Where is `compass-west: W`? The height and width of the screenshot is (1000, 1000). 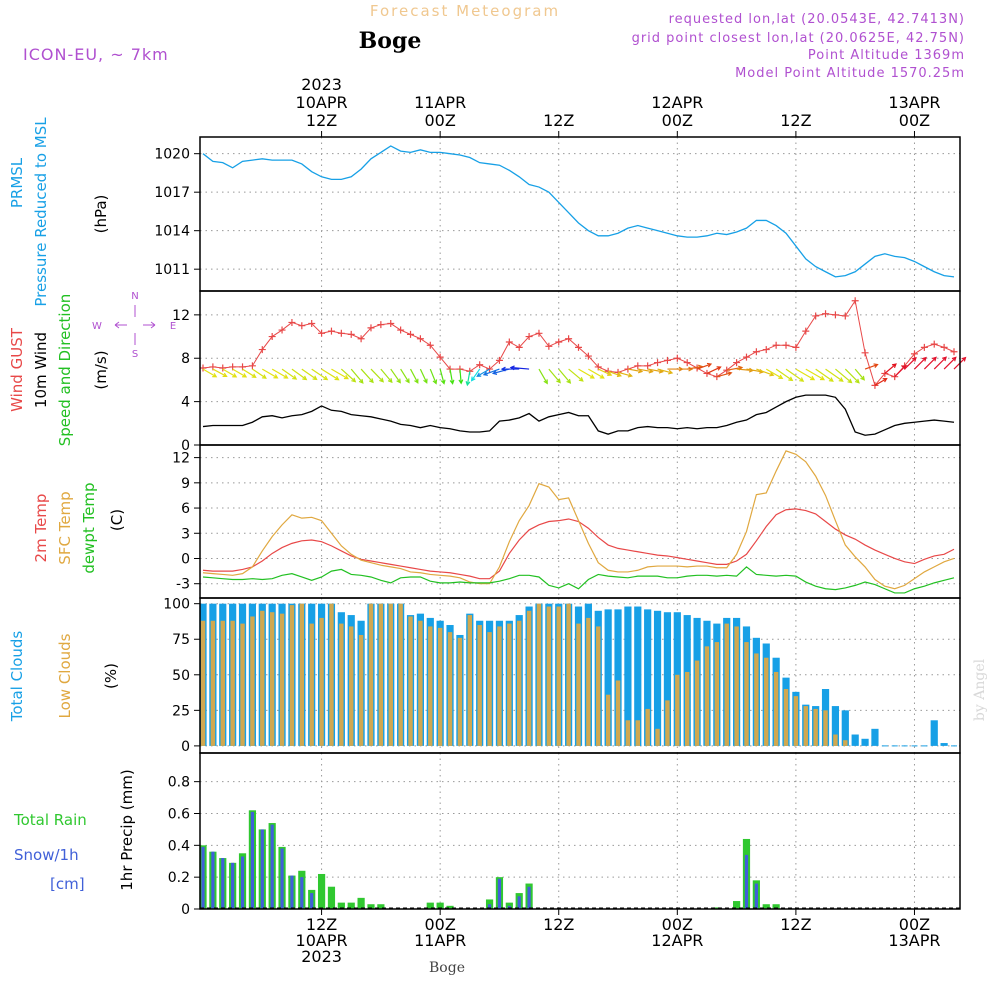
compass-west: W is located at coordinates (97, 326).